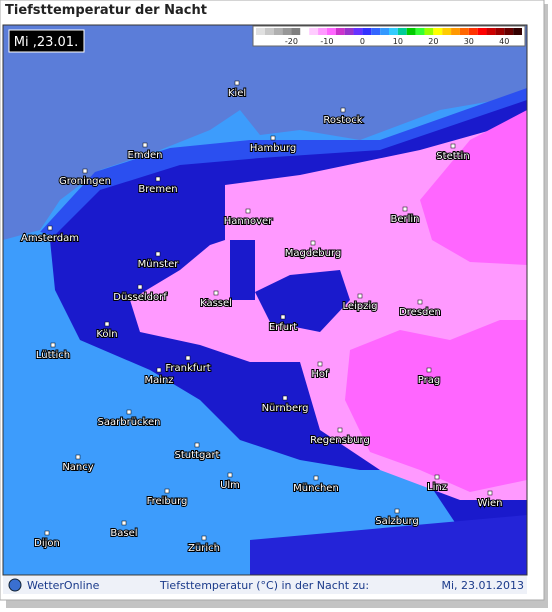 This screenshot has width=552, height=612. Describe the element at coordinates (340, 440) in the screenshot. I see `city-label: Regensburg` at that location.